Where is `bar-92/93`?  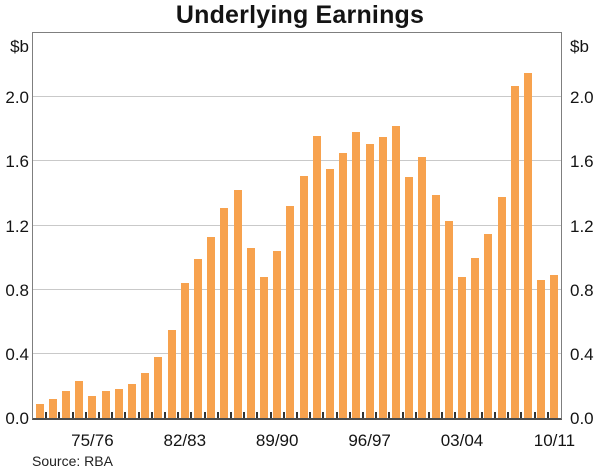
bar-92/93 is located at coordinates (316, 276).